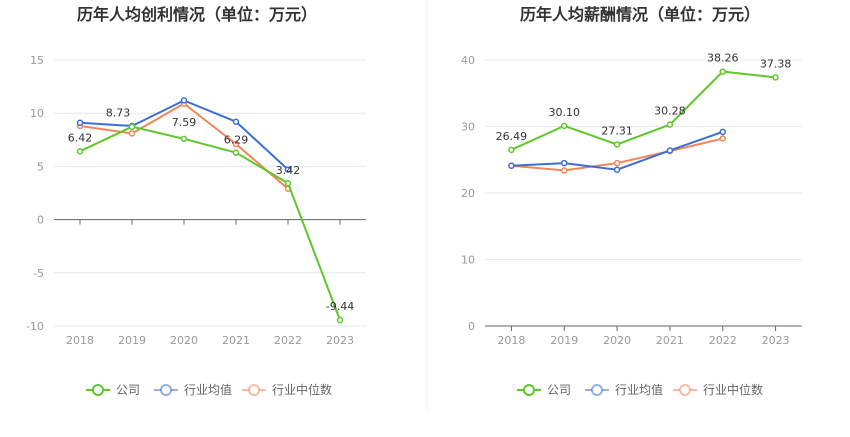 Image resolution: width=850 pixels, height=437 pixels. Describe the element at coordinates (565, 112) in the screenshot. I see `data-label: 30.10` at that location.